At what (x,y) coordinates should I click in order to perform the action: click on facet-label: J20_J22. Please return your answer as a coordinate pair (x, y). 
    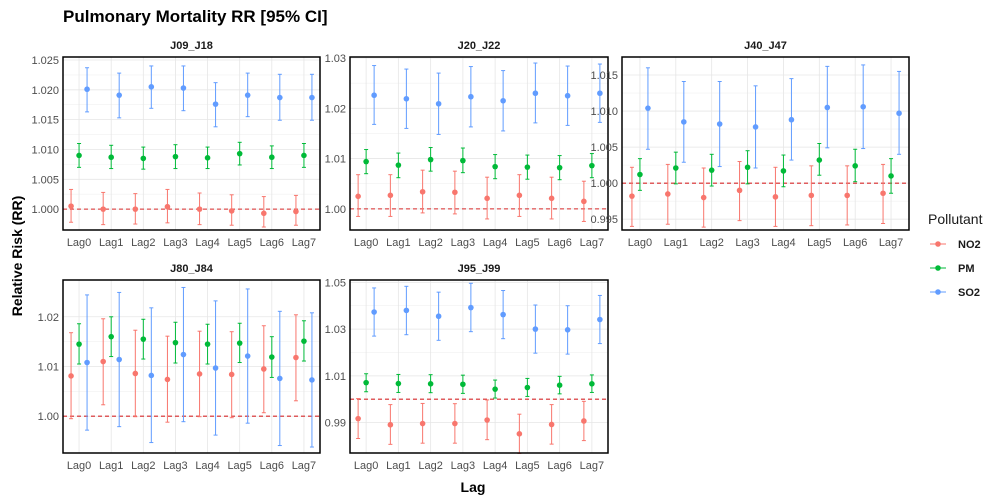
    Looking at the image, I should click on (479, 46).